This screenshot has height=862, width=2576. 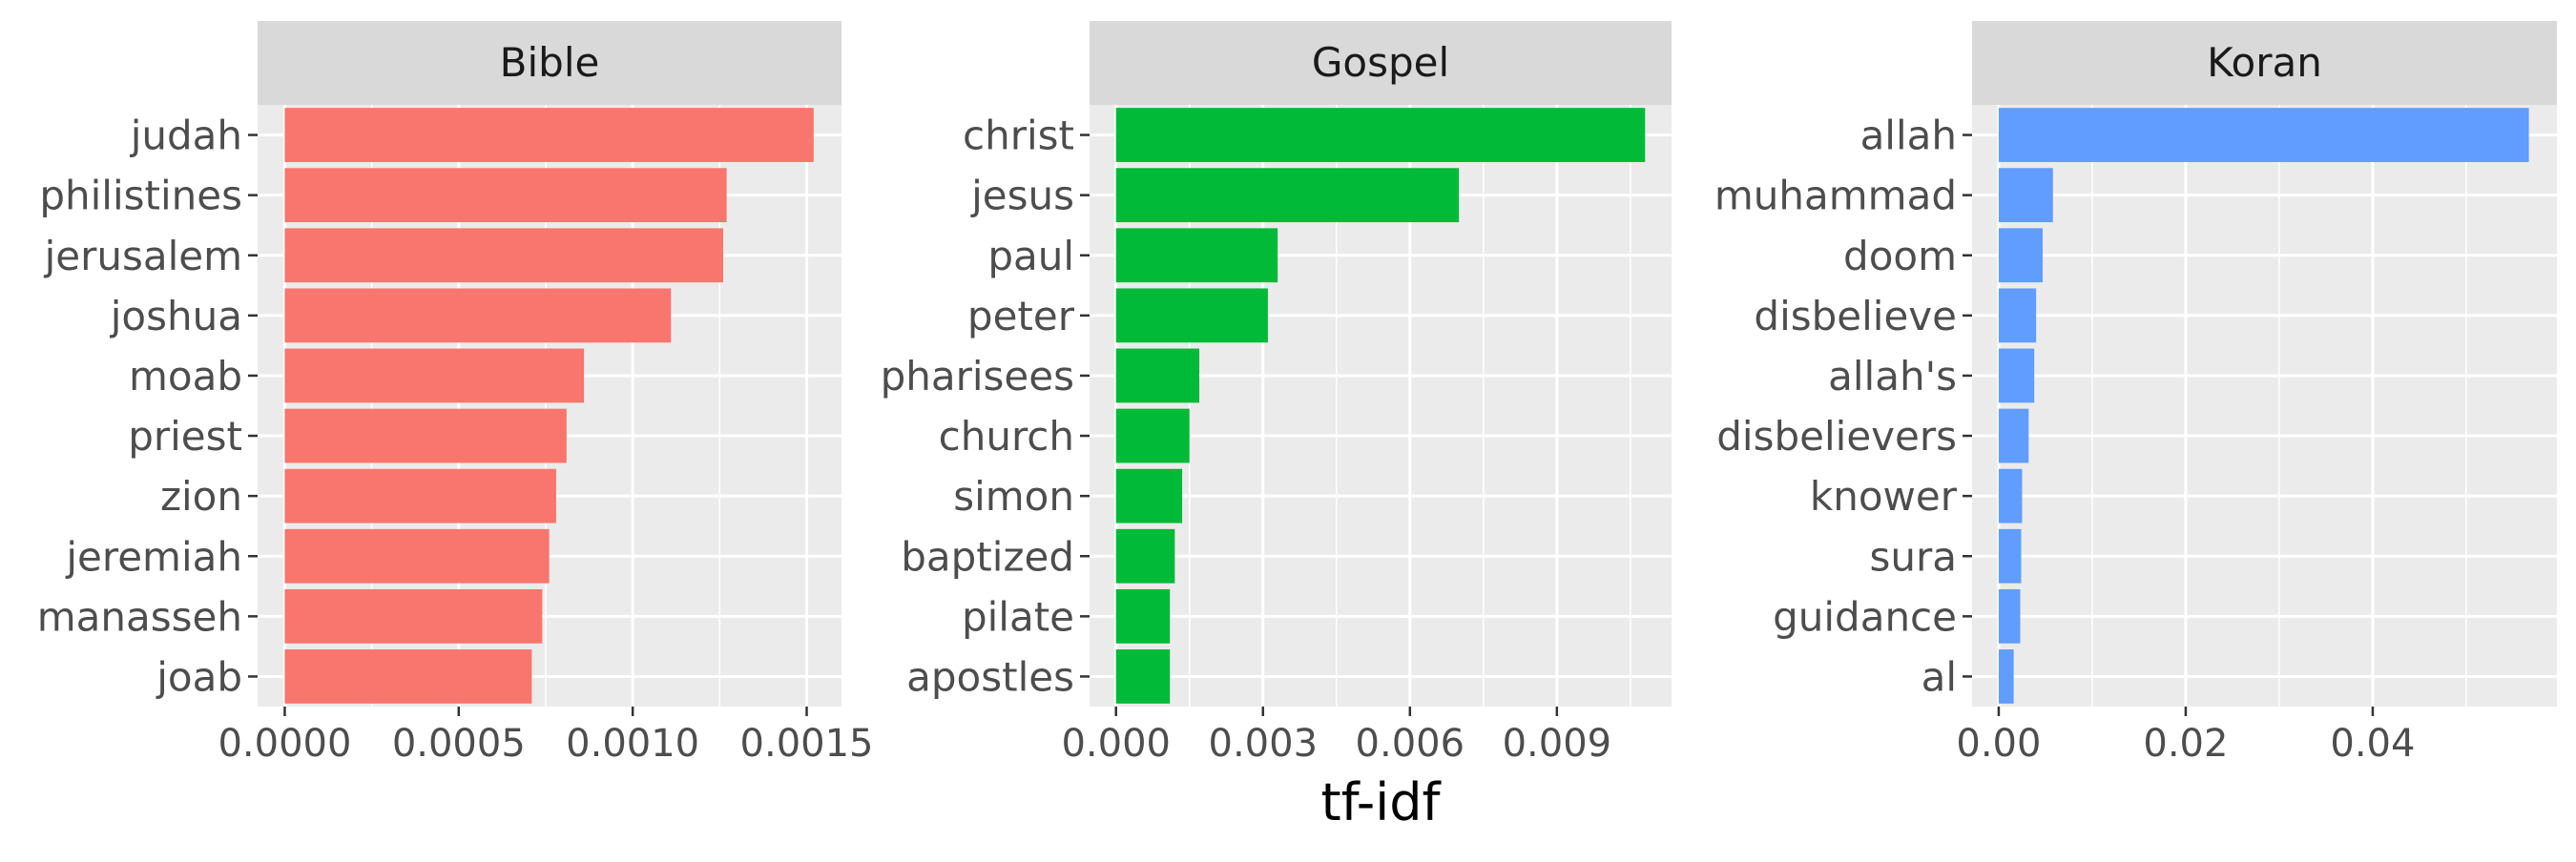 I want to click on y-tick-label: church, so click(x=1006, y=436).